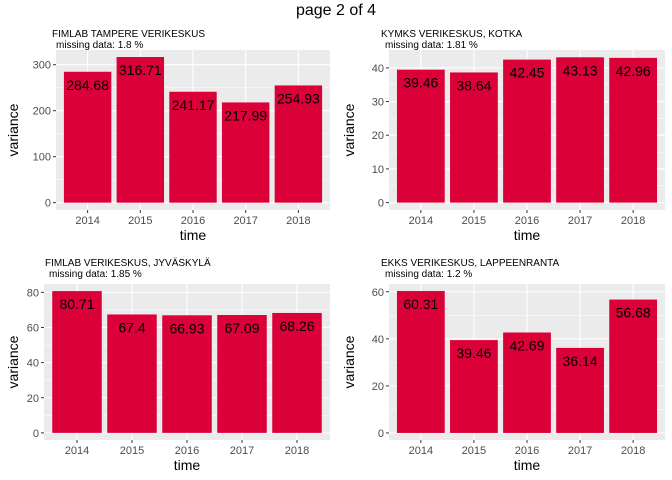 The height and width of the screenshot is (480, 672). Describe the element at coordinates (580, 361) in the screenshot. I see `bar-value-label: 36.14` at that location.